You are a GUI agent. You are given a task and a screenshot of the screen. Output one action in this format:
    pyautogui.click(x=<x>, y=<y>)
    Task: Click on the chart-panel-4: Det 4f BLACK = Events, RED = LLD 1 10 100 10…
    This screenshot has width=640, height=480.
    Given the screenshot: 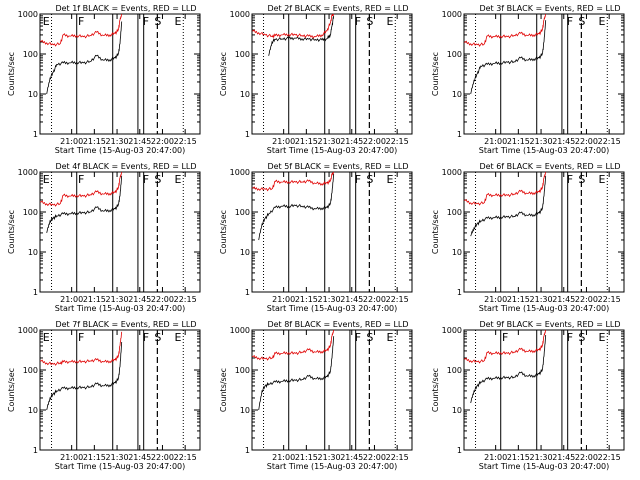 What is the action you would take?
    pyautogui.click(x=104, y=237)
    